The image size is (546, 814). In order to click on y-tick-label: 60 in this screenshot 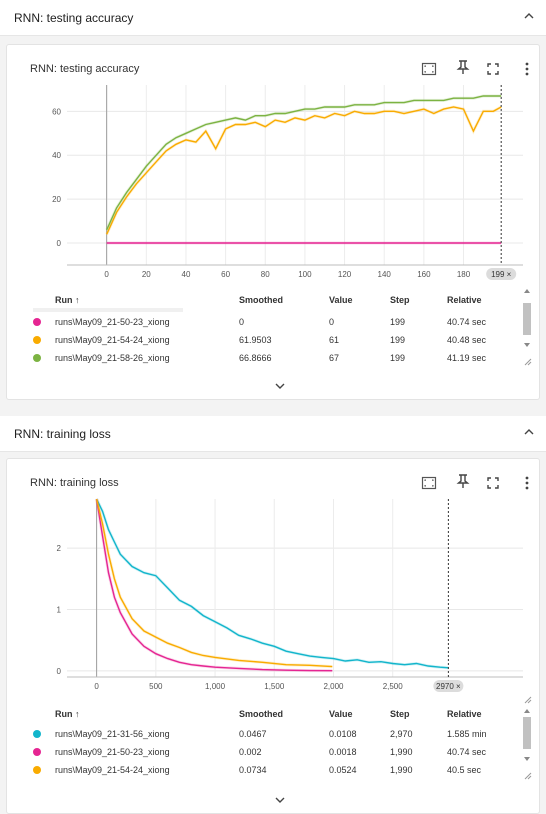, I will do `click(56, 111)`.